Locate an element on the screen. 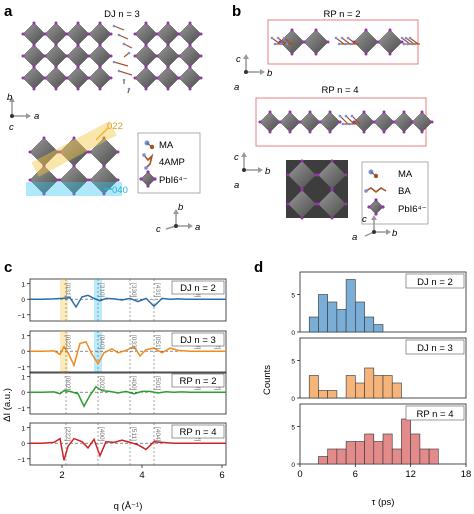 Image resolution: width=474 pixels, height=514 pixels. axis-b-top-horizontal: b is located at coordinates (269, 73).